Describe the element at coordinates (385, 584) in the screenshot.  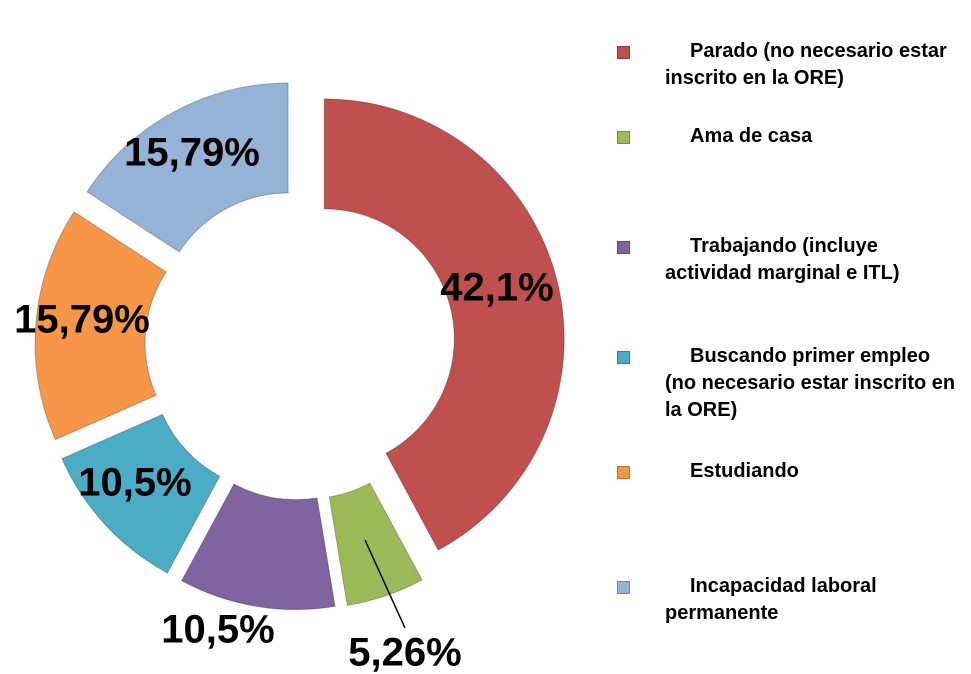
I see `leader-line` at that location.